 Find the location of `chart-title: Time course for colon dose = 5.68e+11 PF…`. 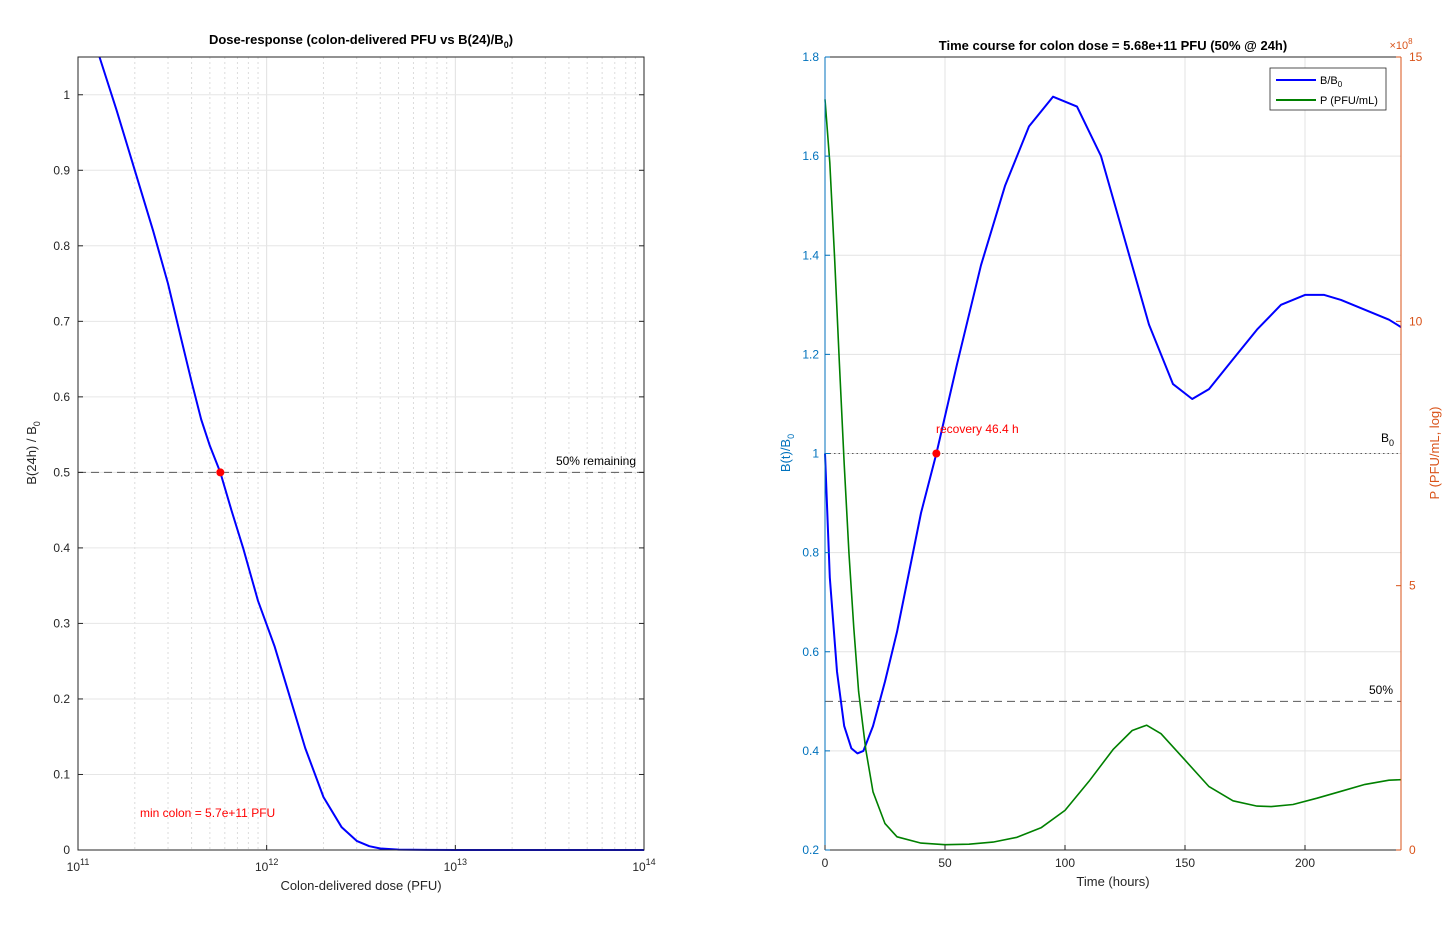

chart-title: Time course for colon dose = 5.68e+11 PF… is located at coordinates (1113, 45).